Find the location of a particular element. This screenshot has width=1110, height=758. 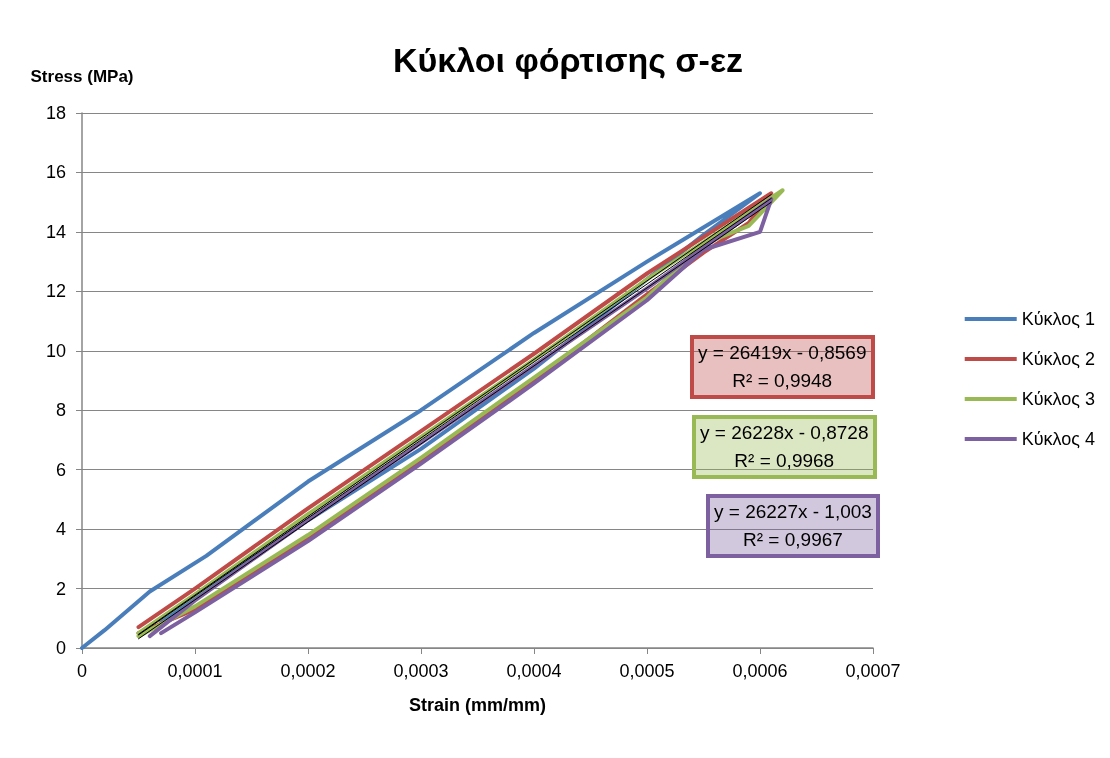

y-tick-label: 2 is located at coordinates (60, 588).